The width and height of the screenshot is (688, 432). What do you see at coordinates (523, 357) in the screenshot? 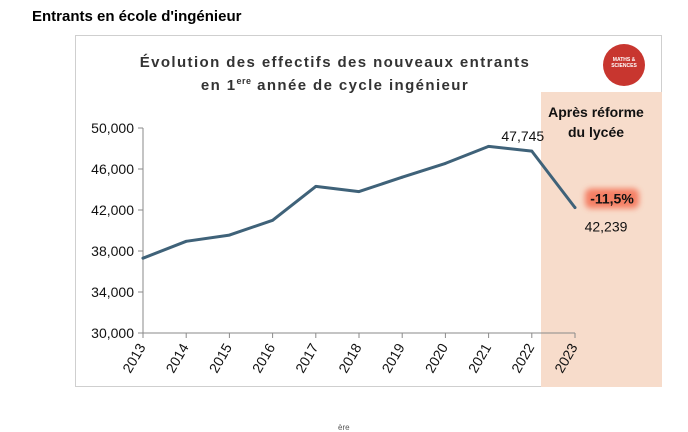
I see `x-tick-label-2022: 2022` at bounding box center [523, 357].